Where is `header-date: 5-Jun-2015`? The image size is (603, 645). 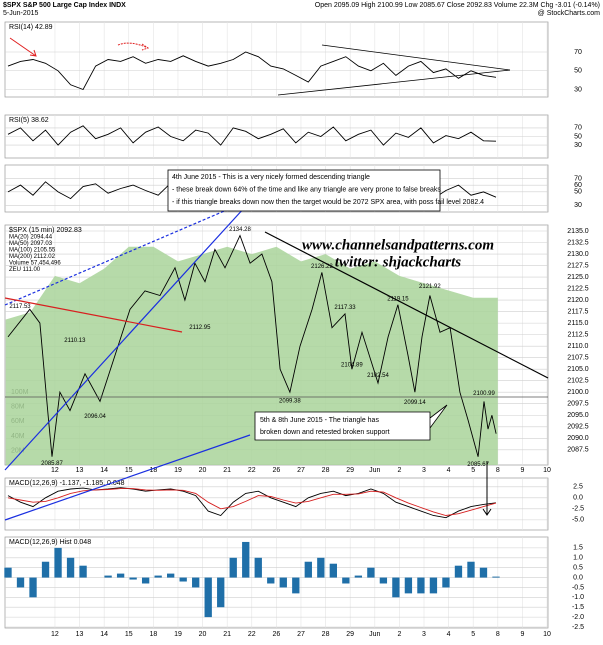 header-date: 5-Jun-2015 is located at coordinates (21, 13).